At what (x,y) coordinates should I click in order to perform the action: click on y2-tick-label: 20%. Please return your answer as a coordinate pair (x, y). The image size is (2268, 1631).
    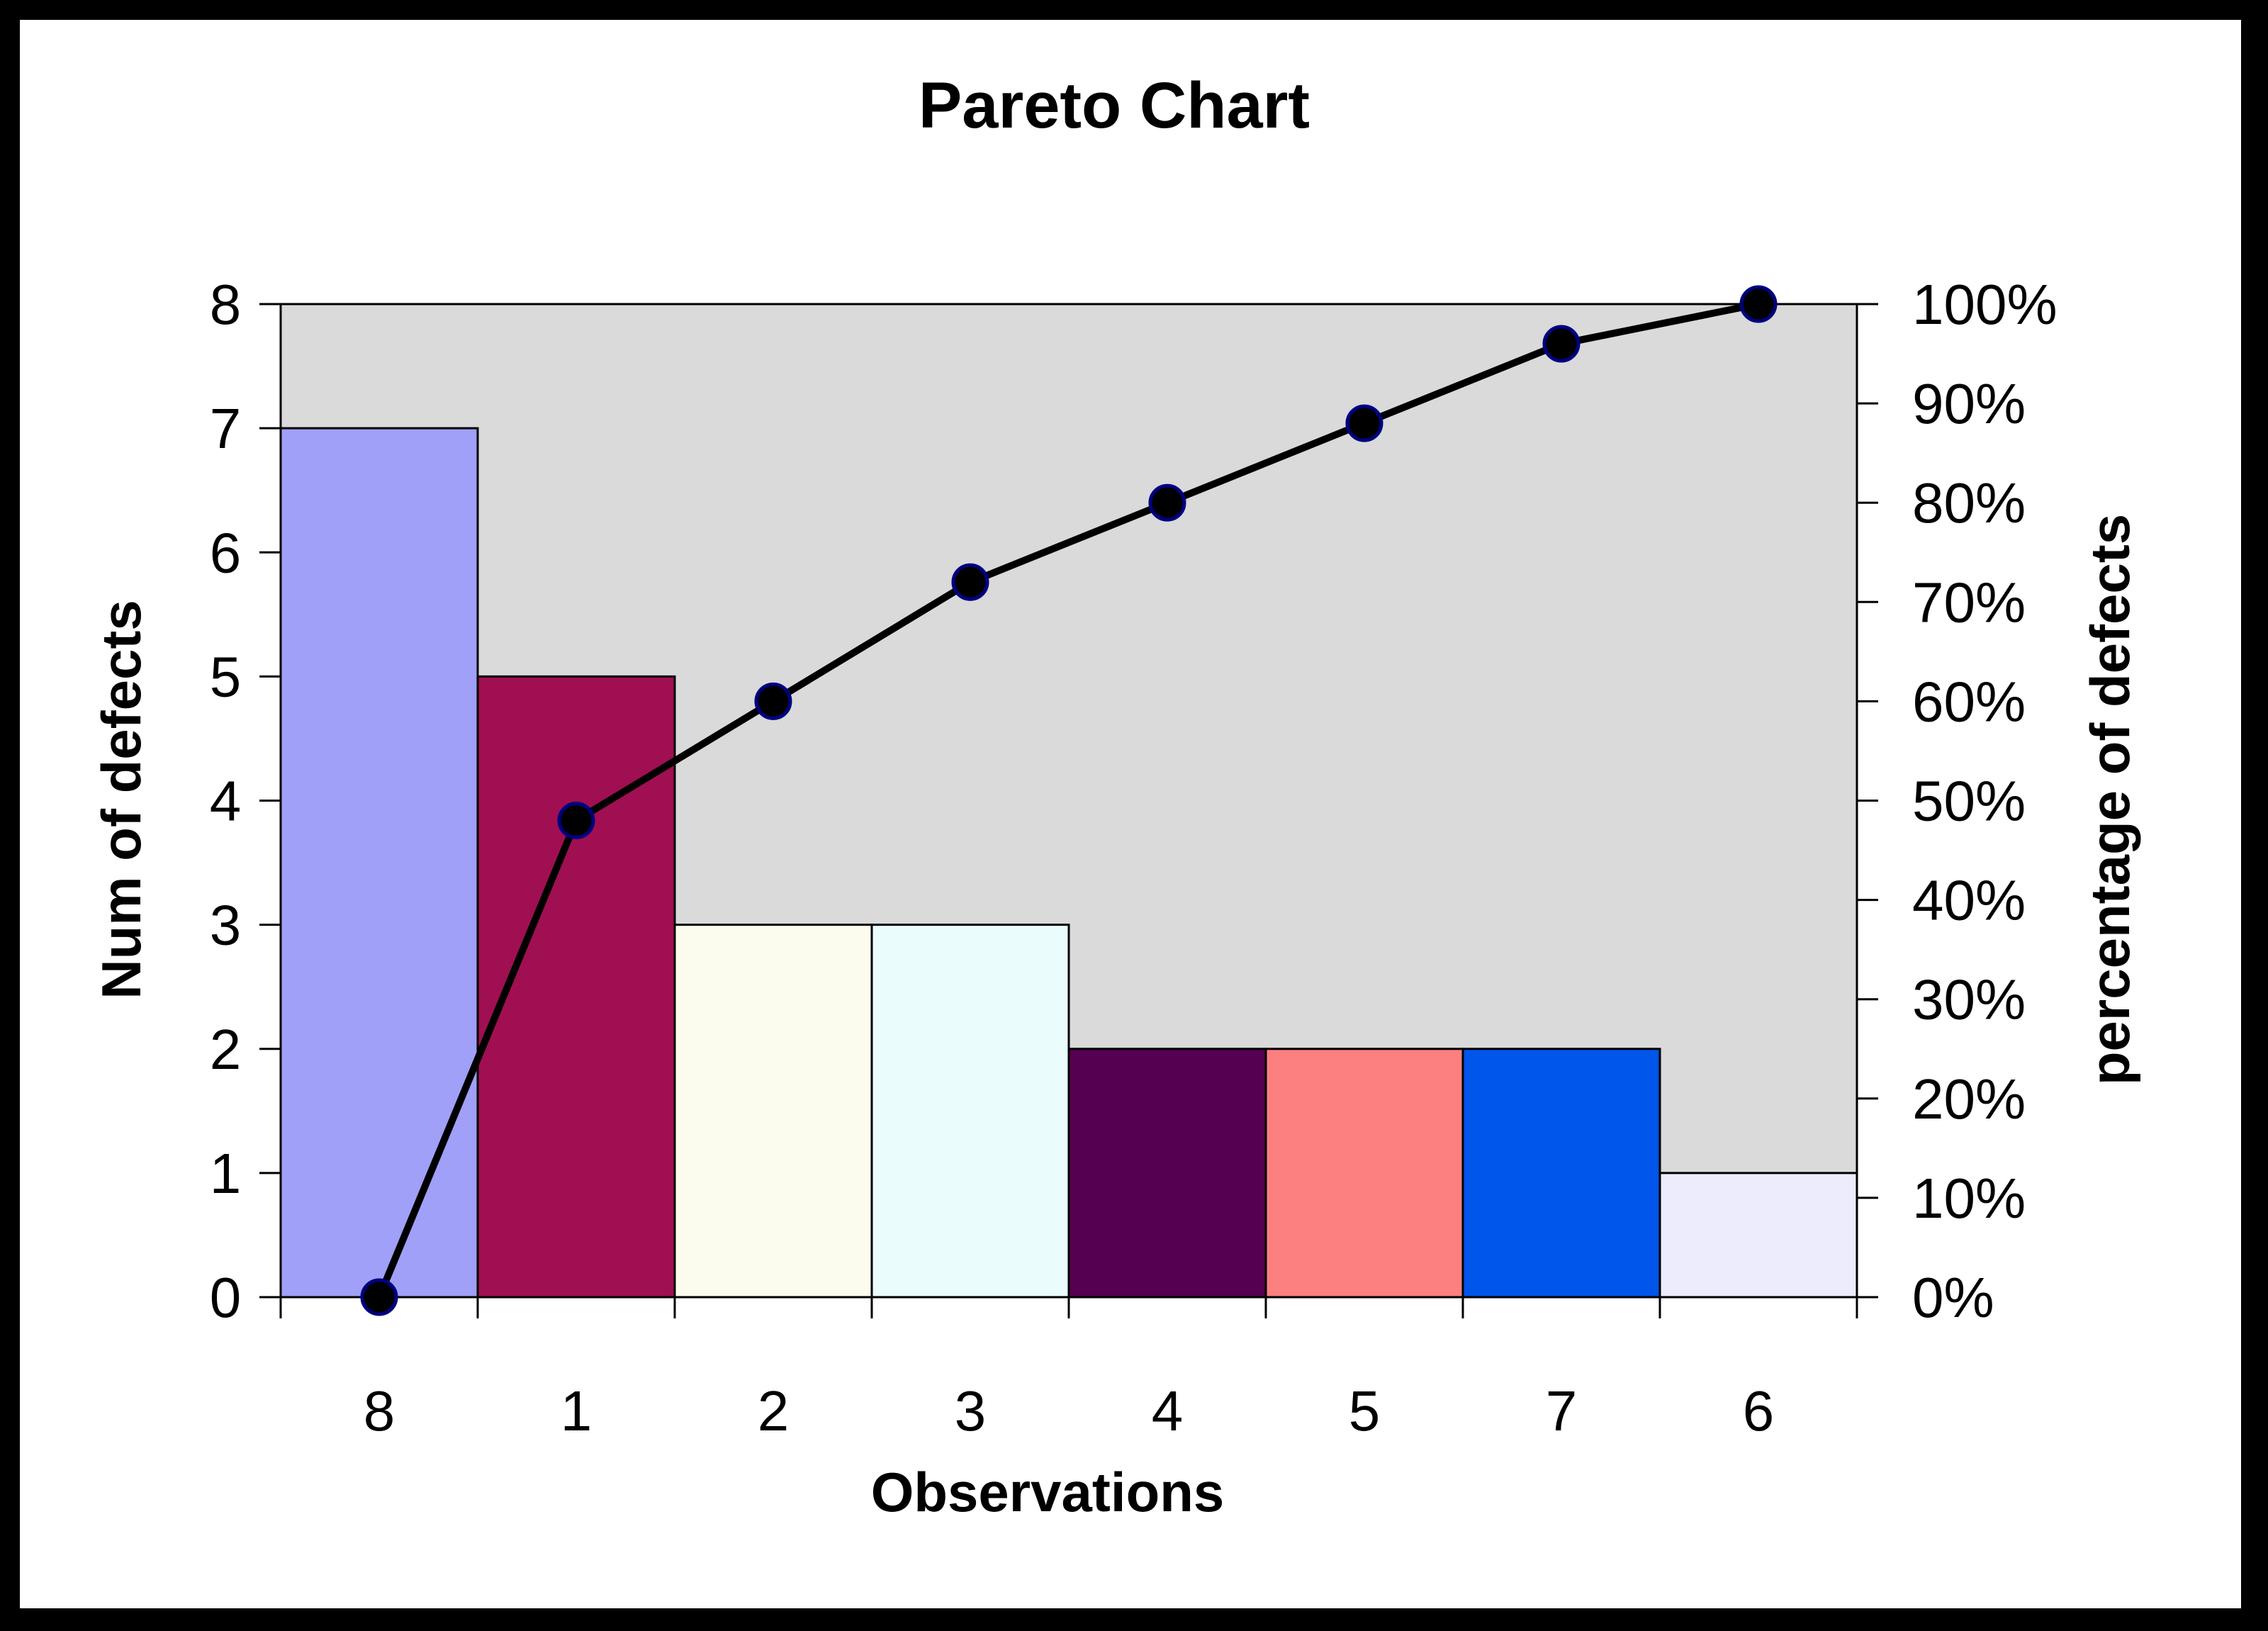
    Looking at the image, I should click on (1969, 1099).